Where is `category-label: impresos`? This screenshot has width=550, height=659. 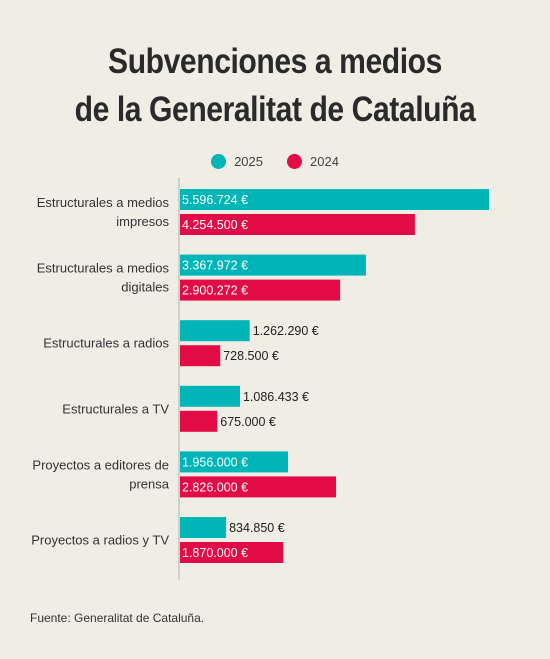
category-label: impresos is located at coordinates (142, 221).